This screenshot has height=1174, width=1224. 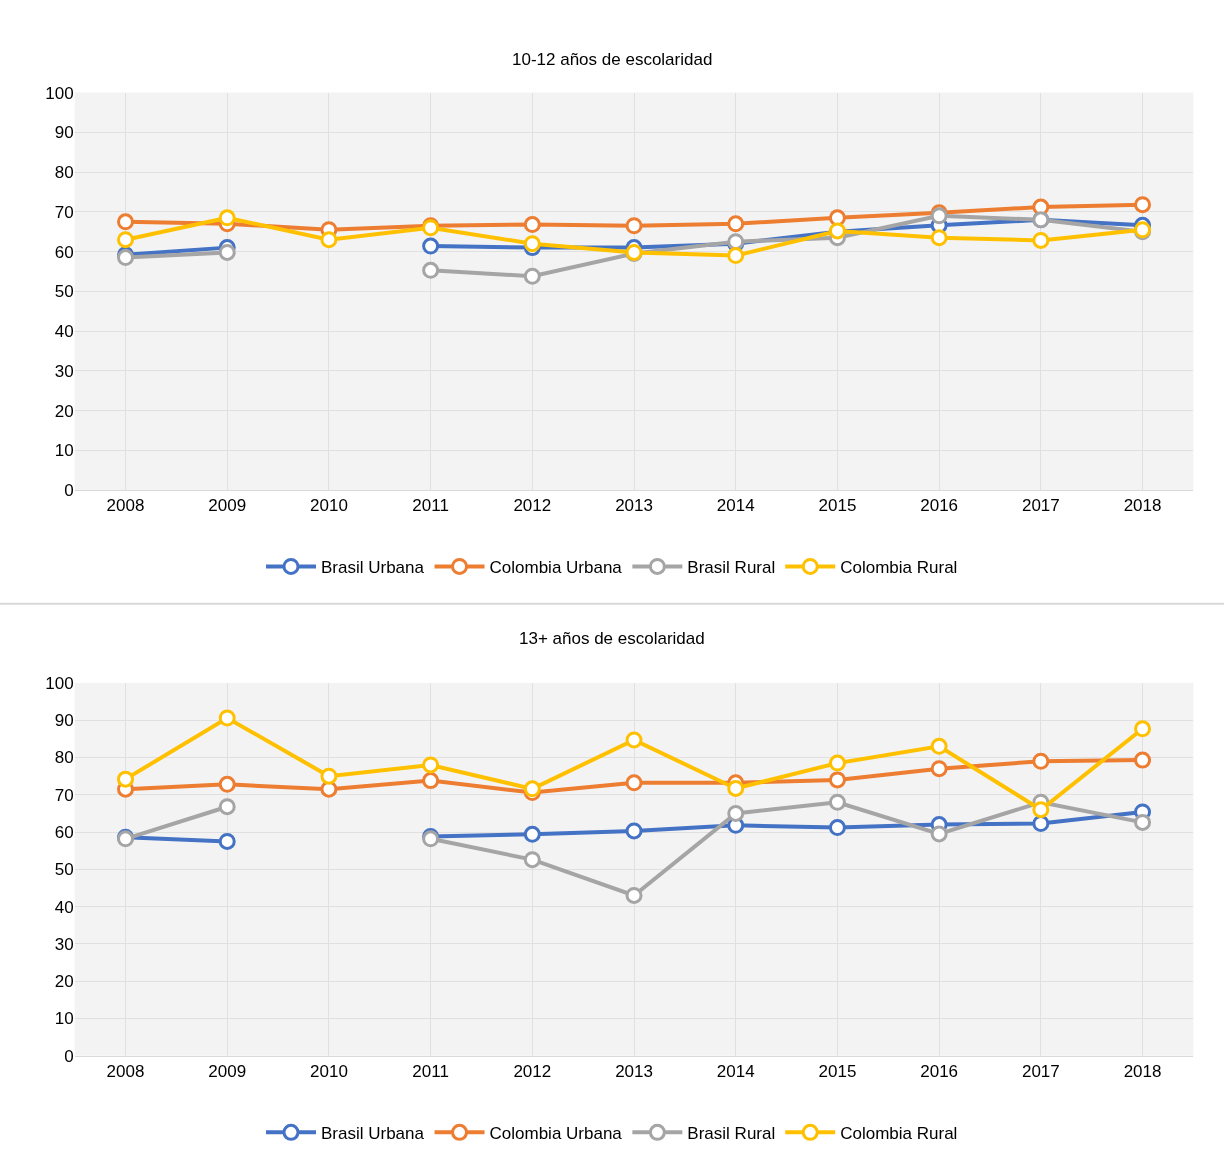 I want to click on chart-title: 10-12 años de escolaridad, so click(x=612, y=59).